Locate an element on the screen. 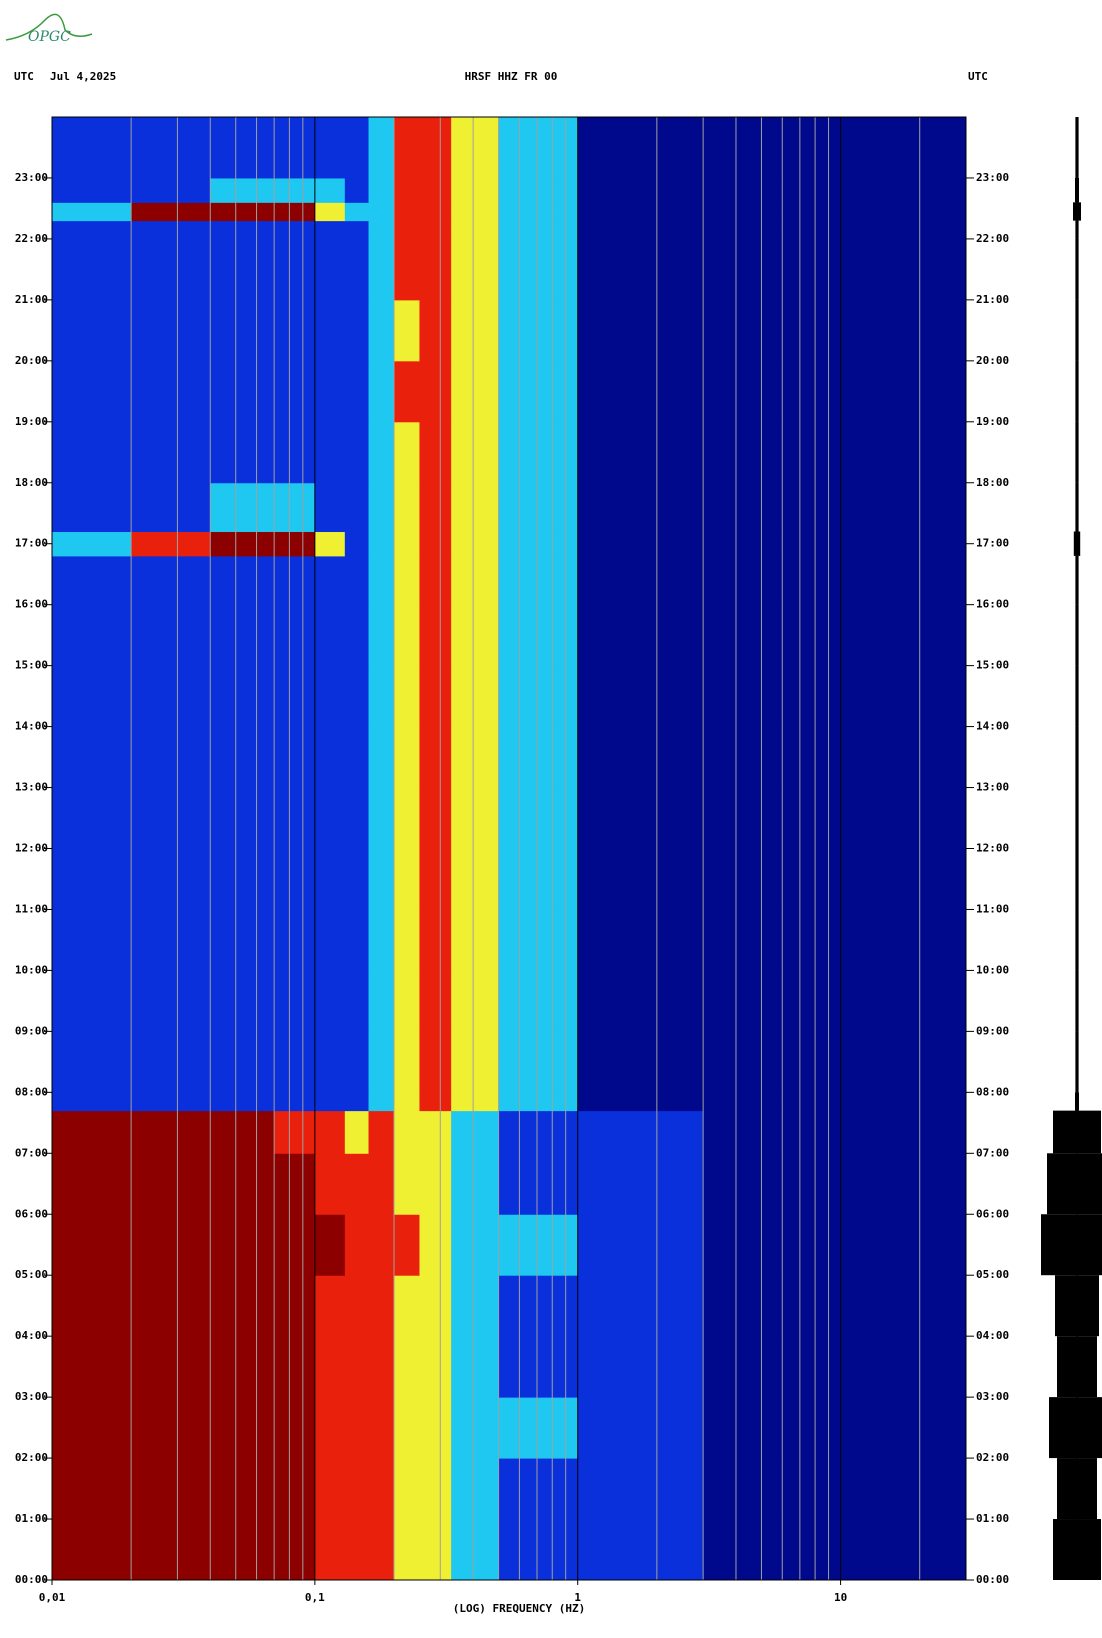 The image size is (1102, 1638). x-tick-label: 10 is located at coordinates (840, 1597).